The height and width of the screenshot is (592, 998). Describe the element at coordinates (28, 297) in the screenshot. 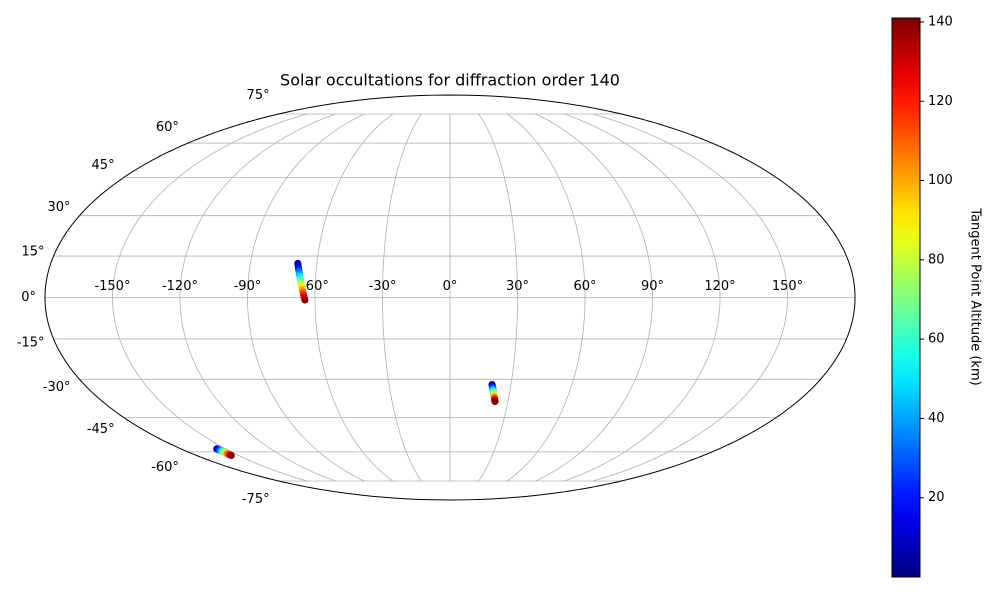

I see `y-tick-label: 0°` at that location.